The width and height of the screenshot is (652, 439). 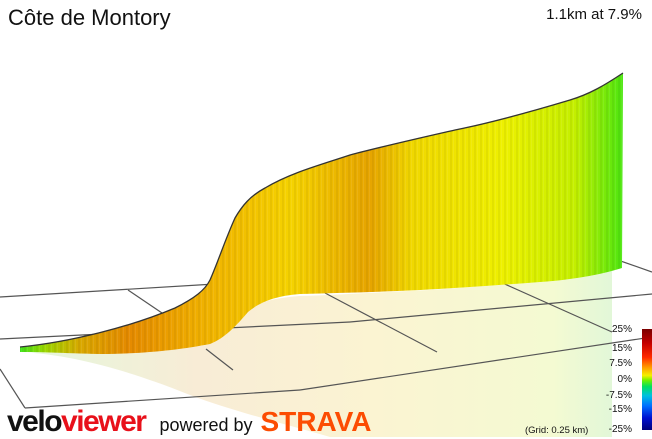 I want to click on gradient-color-scale, so click(x=647, y=379).